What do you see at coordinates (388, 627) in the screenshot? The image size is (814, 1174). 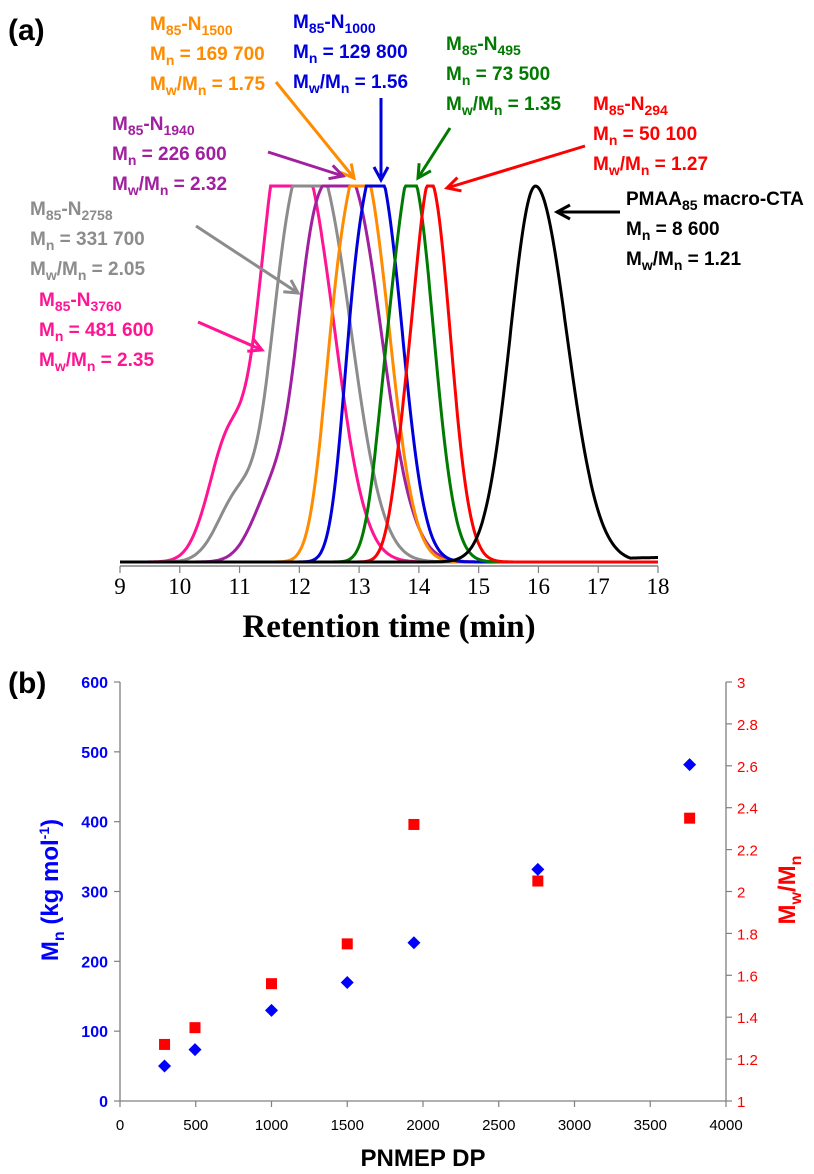 I see `a-x-axis-label: Retention time (min)` at bounding box center [388, 627].